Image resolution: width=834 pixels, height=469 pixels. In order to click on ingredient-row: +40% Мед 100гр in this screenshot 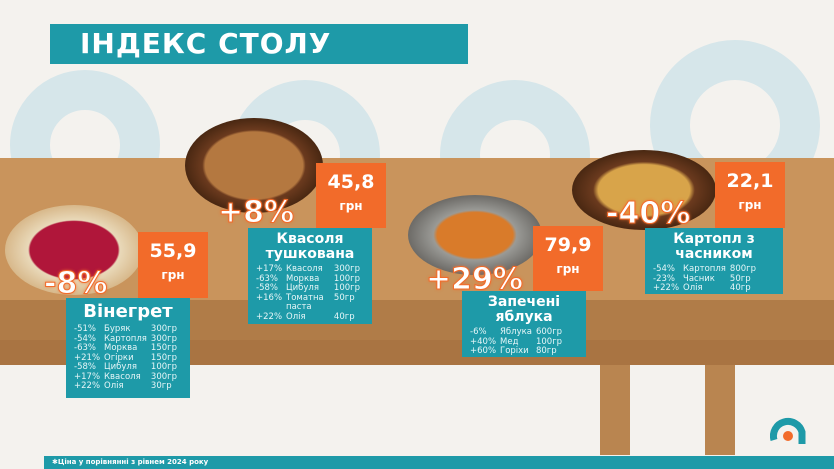, I will do `click(518, 342)`.